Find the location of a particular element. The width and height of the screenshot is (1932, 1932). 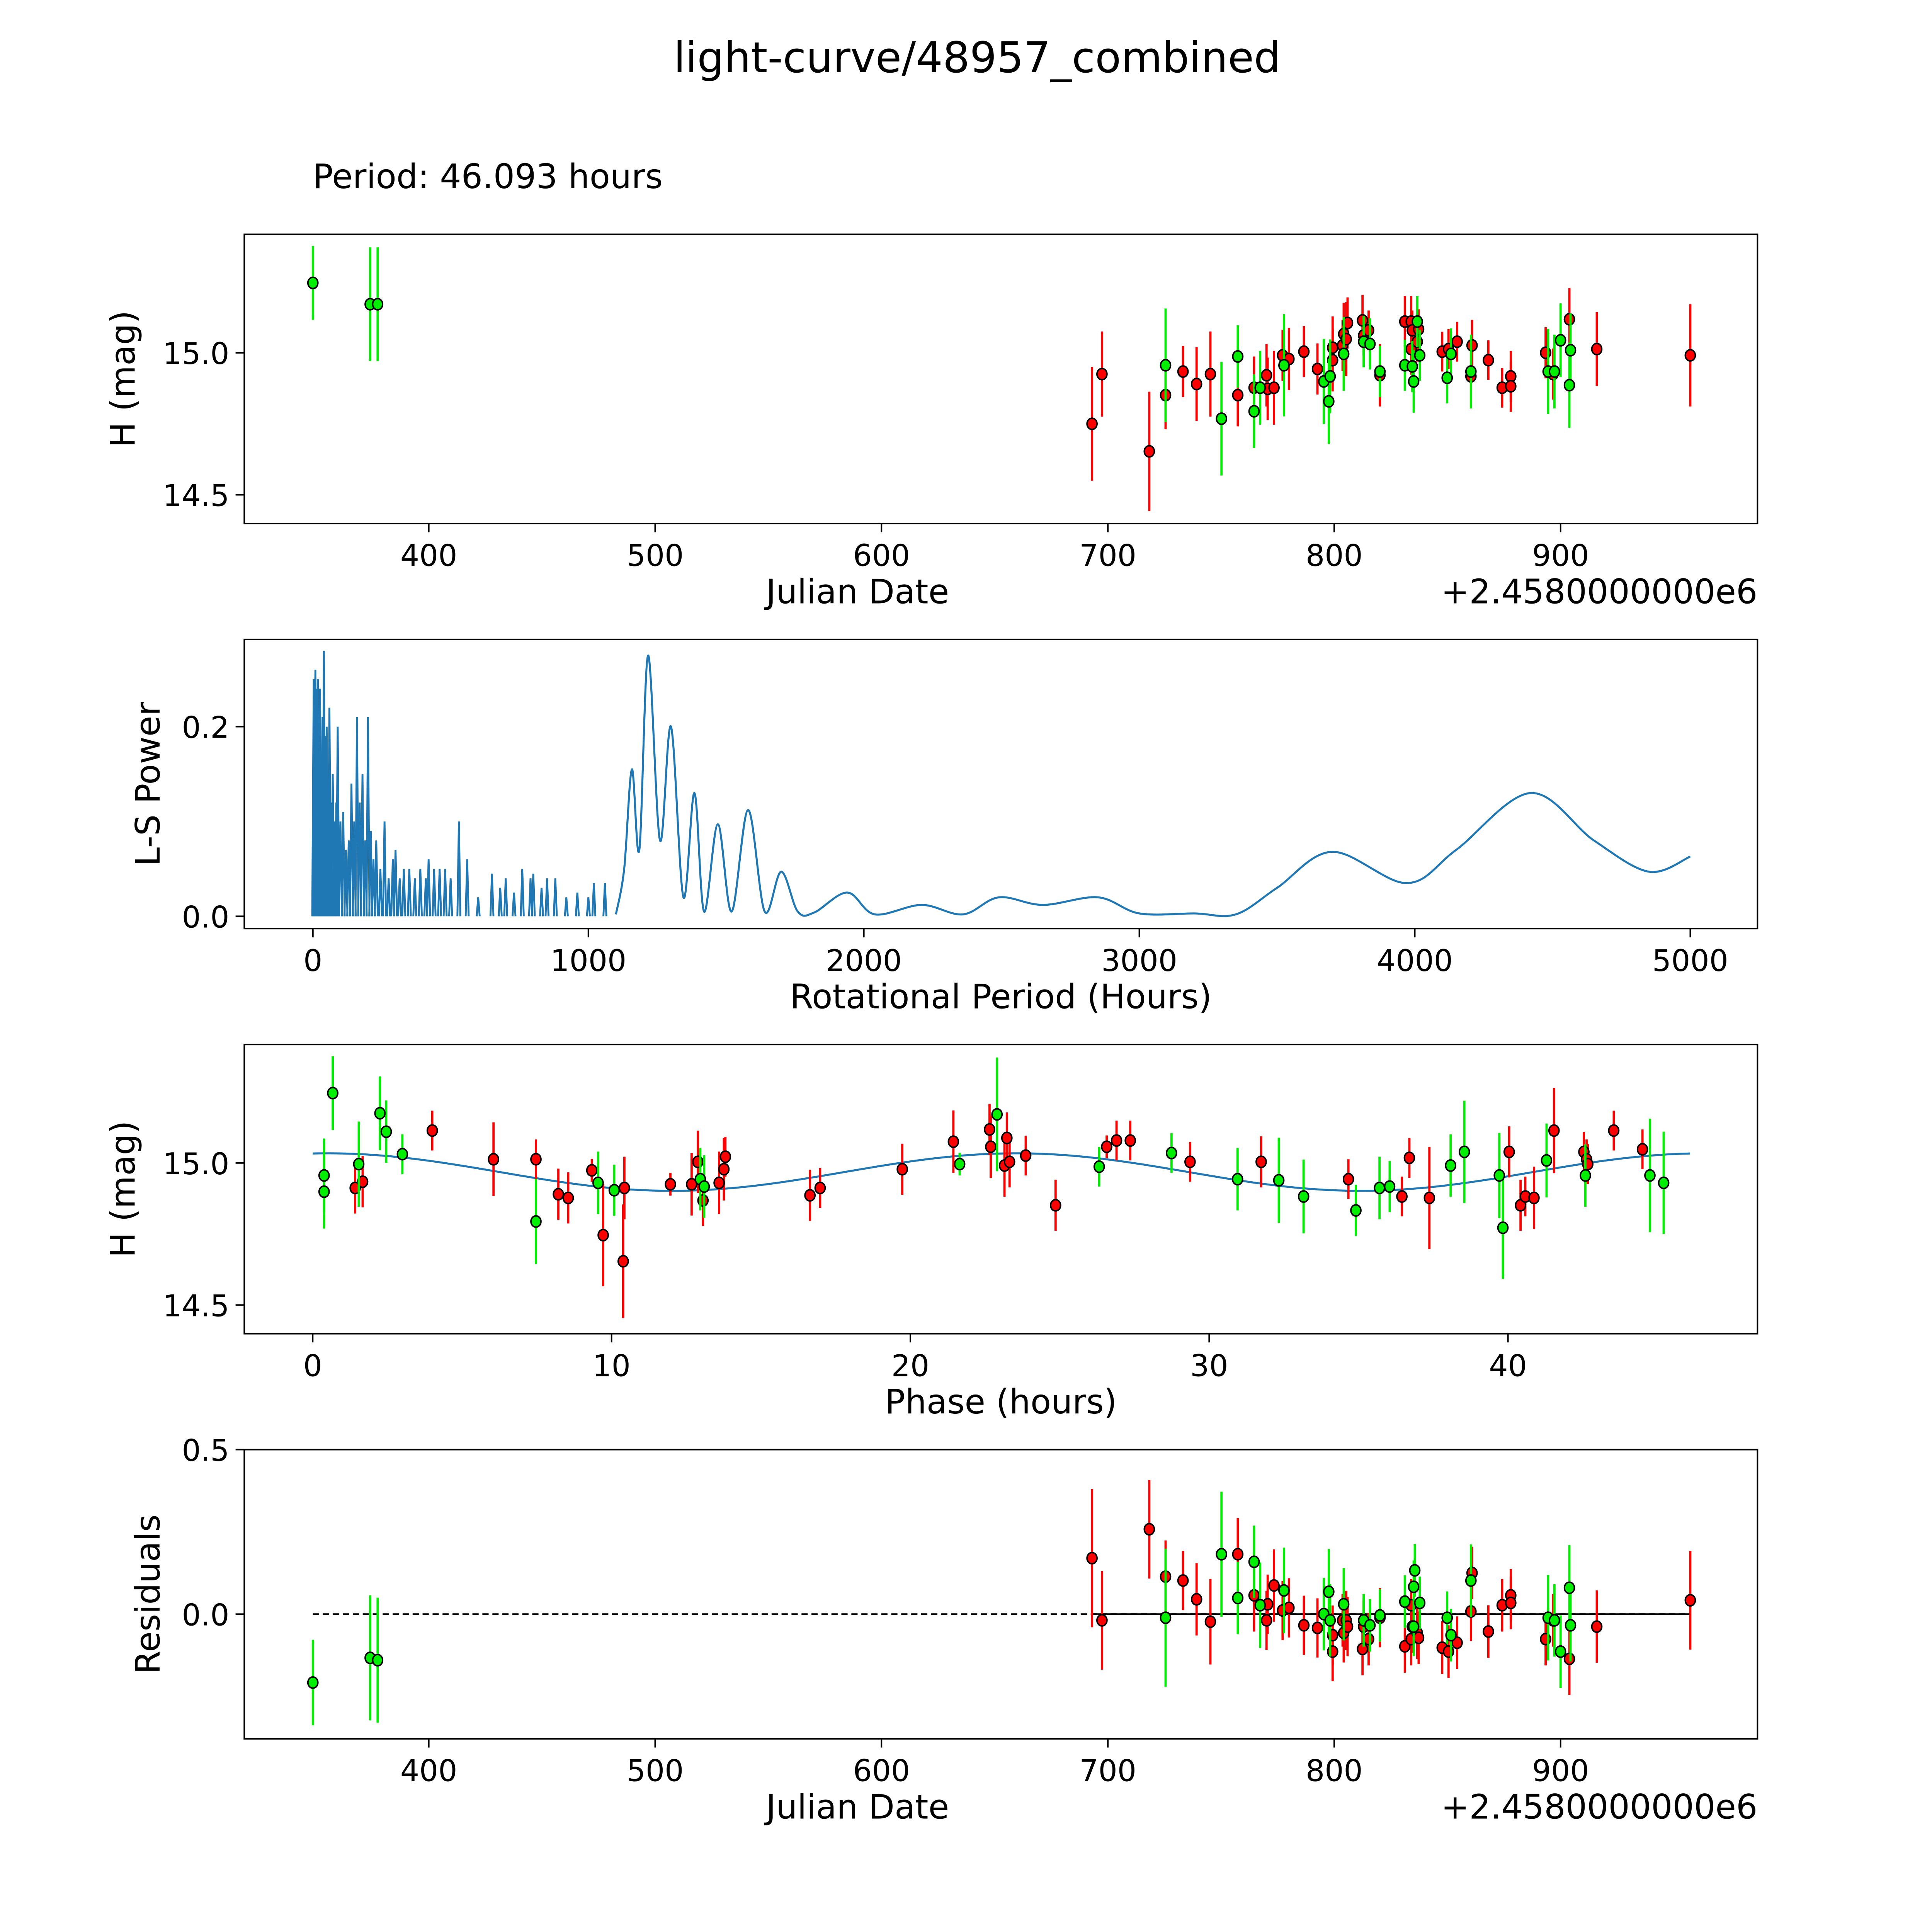

x-axis-label: Phase (hours) is located at coordinates (1001, 1402).